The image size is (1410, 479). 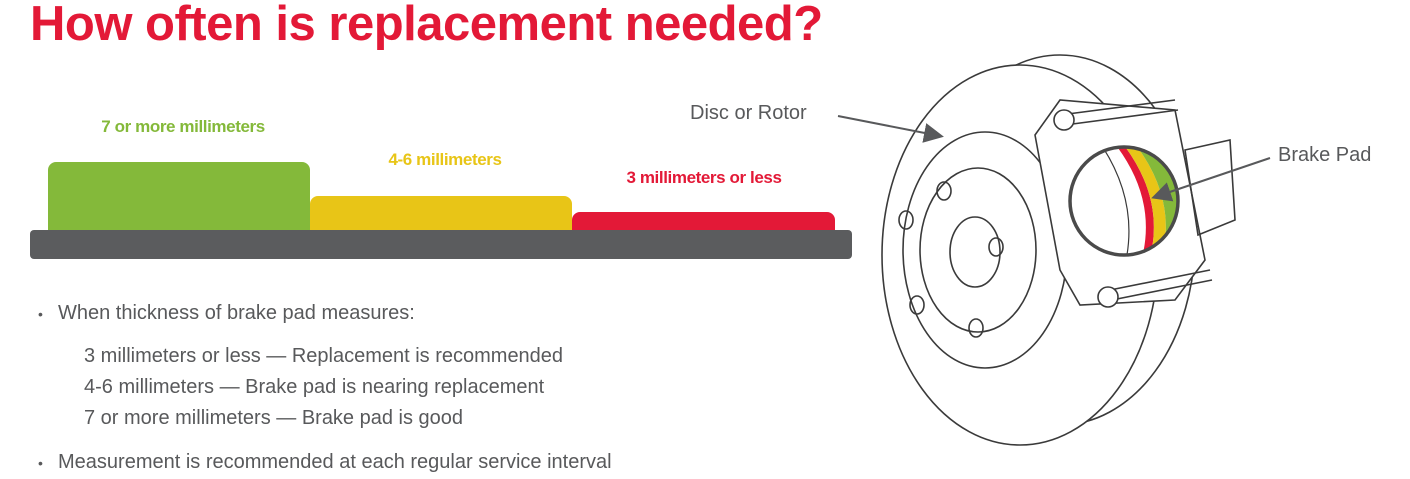 I want to click on gauge-base, so click(x=441, y=244).